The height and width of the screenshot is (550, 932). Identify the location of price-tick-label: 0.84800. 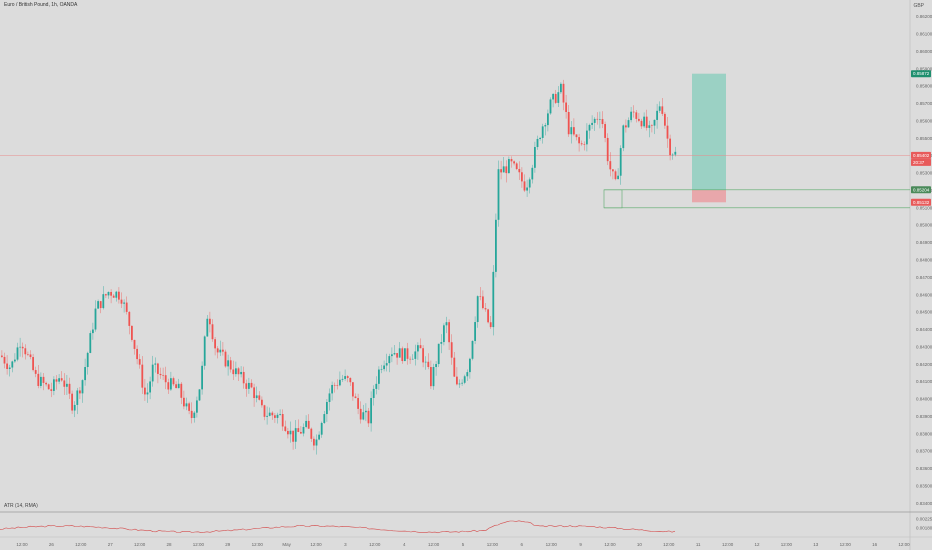
(924, 260).